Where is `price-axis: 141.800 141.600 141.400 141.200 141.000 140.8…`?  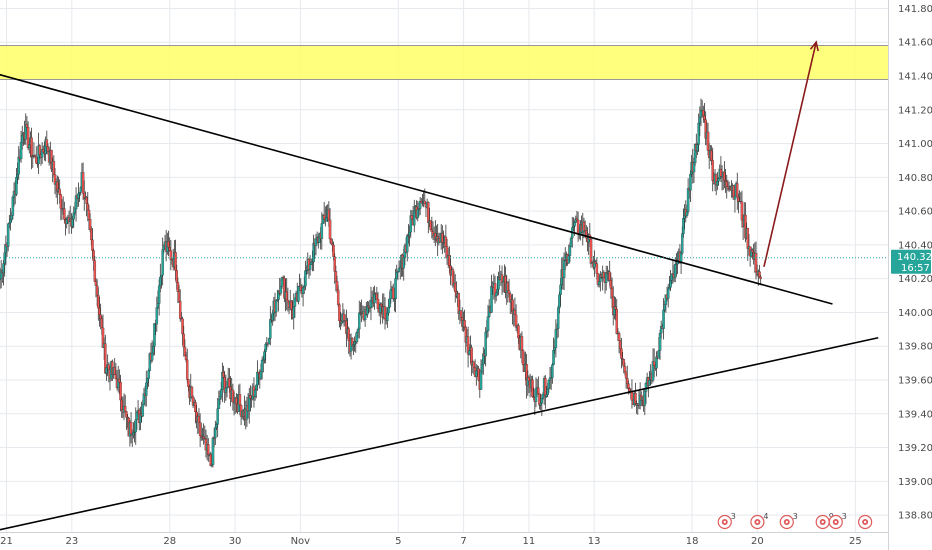
price-axis: 141.800 141.600 141.400 141.200 141.000 140.8… is located at coordinates (910, 275).